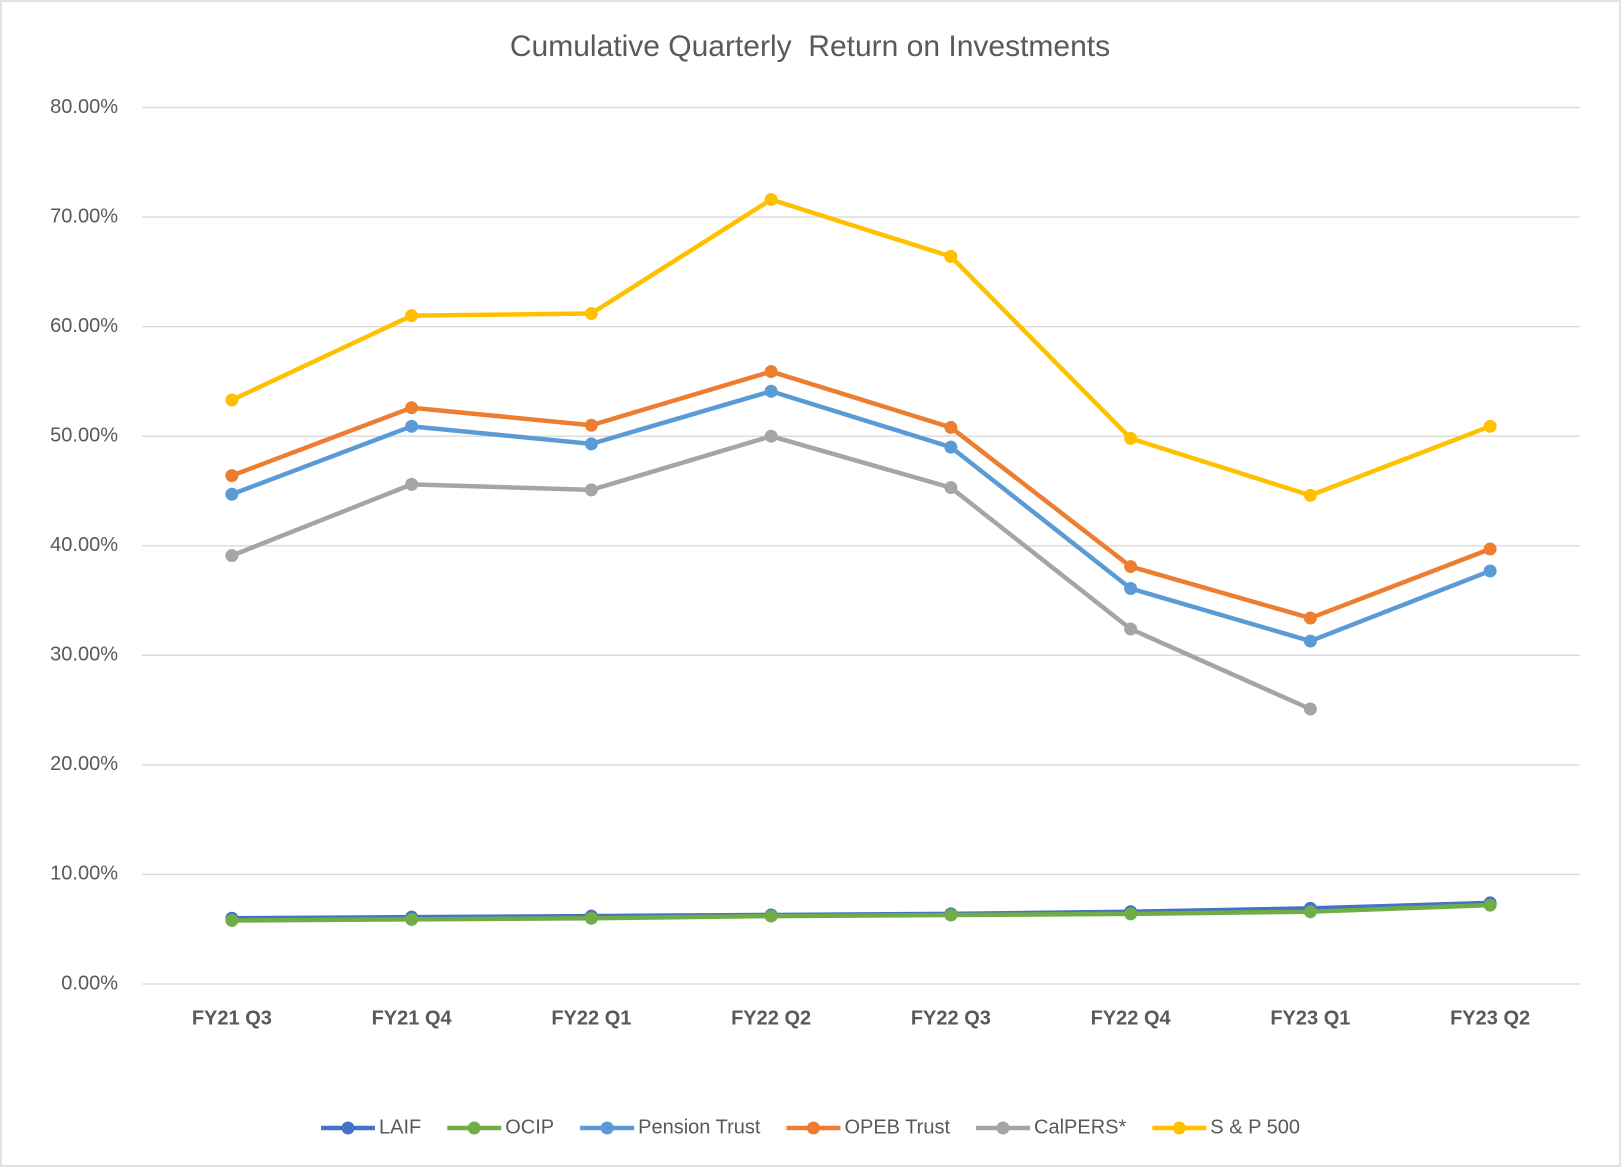  Describe the element at coordinates (699, 1127) in the screenshot. I see `legend-label: Pension Trust` at that location.